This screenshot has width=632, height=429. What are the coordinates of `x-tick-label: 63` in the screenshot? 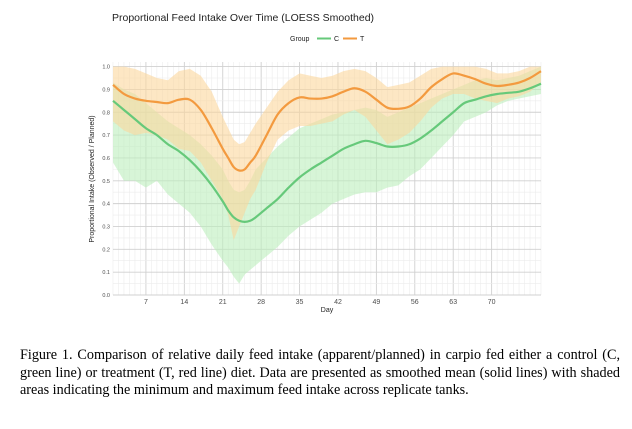 It's located at (453, 302).